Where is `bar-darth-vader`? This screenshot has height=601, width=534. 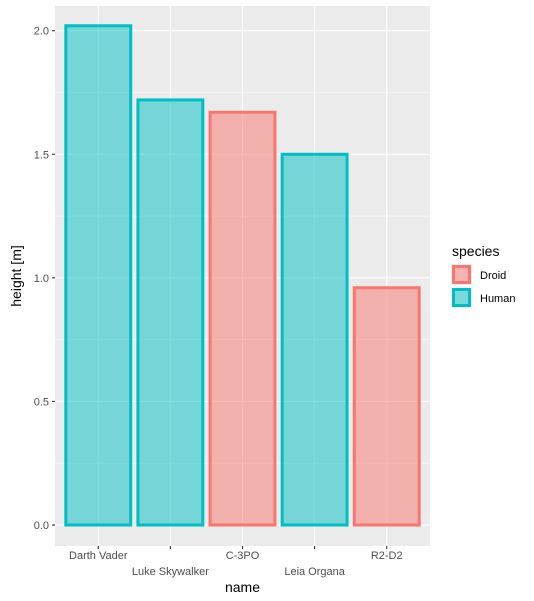
bar-darth-vader is located at coordinates (98, 275).